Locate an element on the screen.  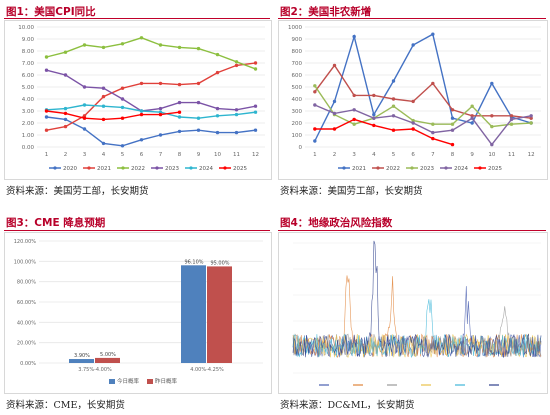
y-tick-label: 2.00 is located at coordinates (28, 124).